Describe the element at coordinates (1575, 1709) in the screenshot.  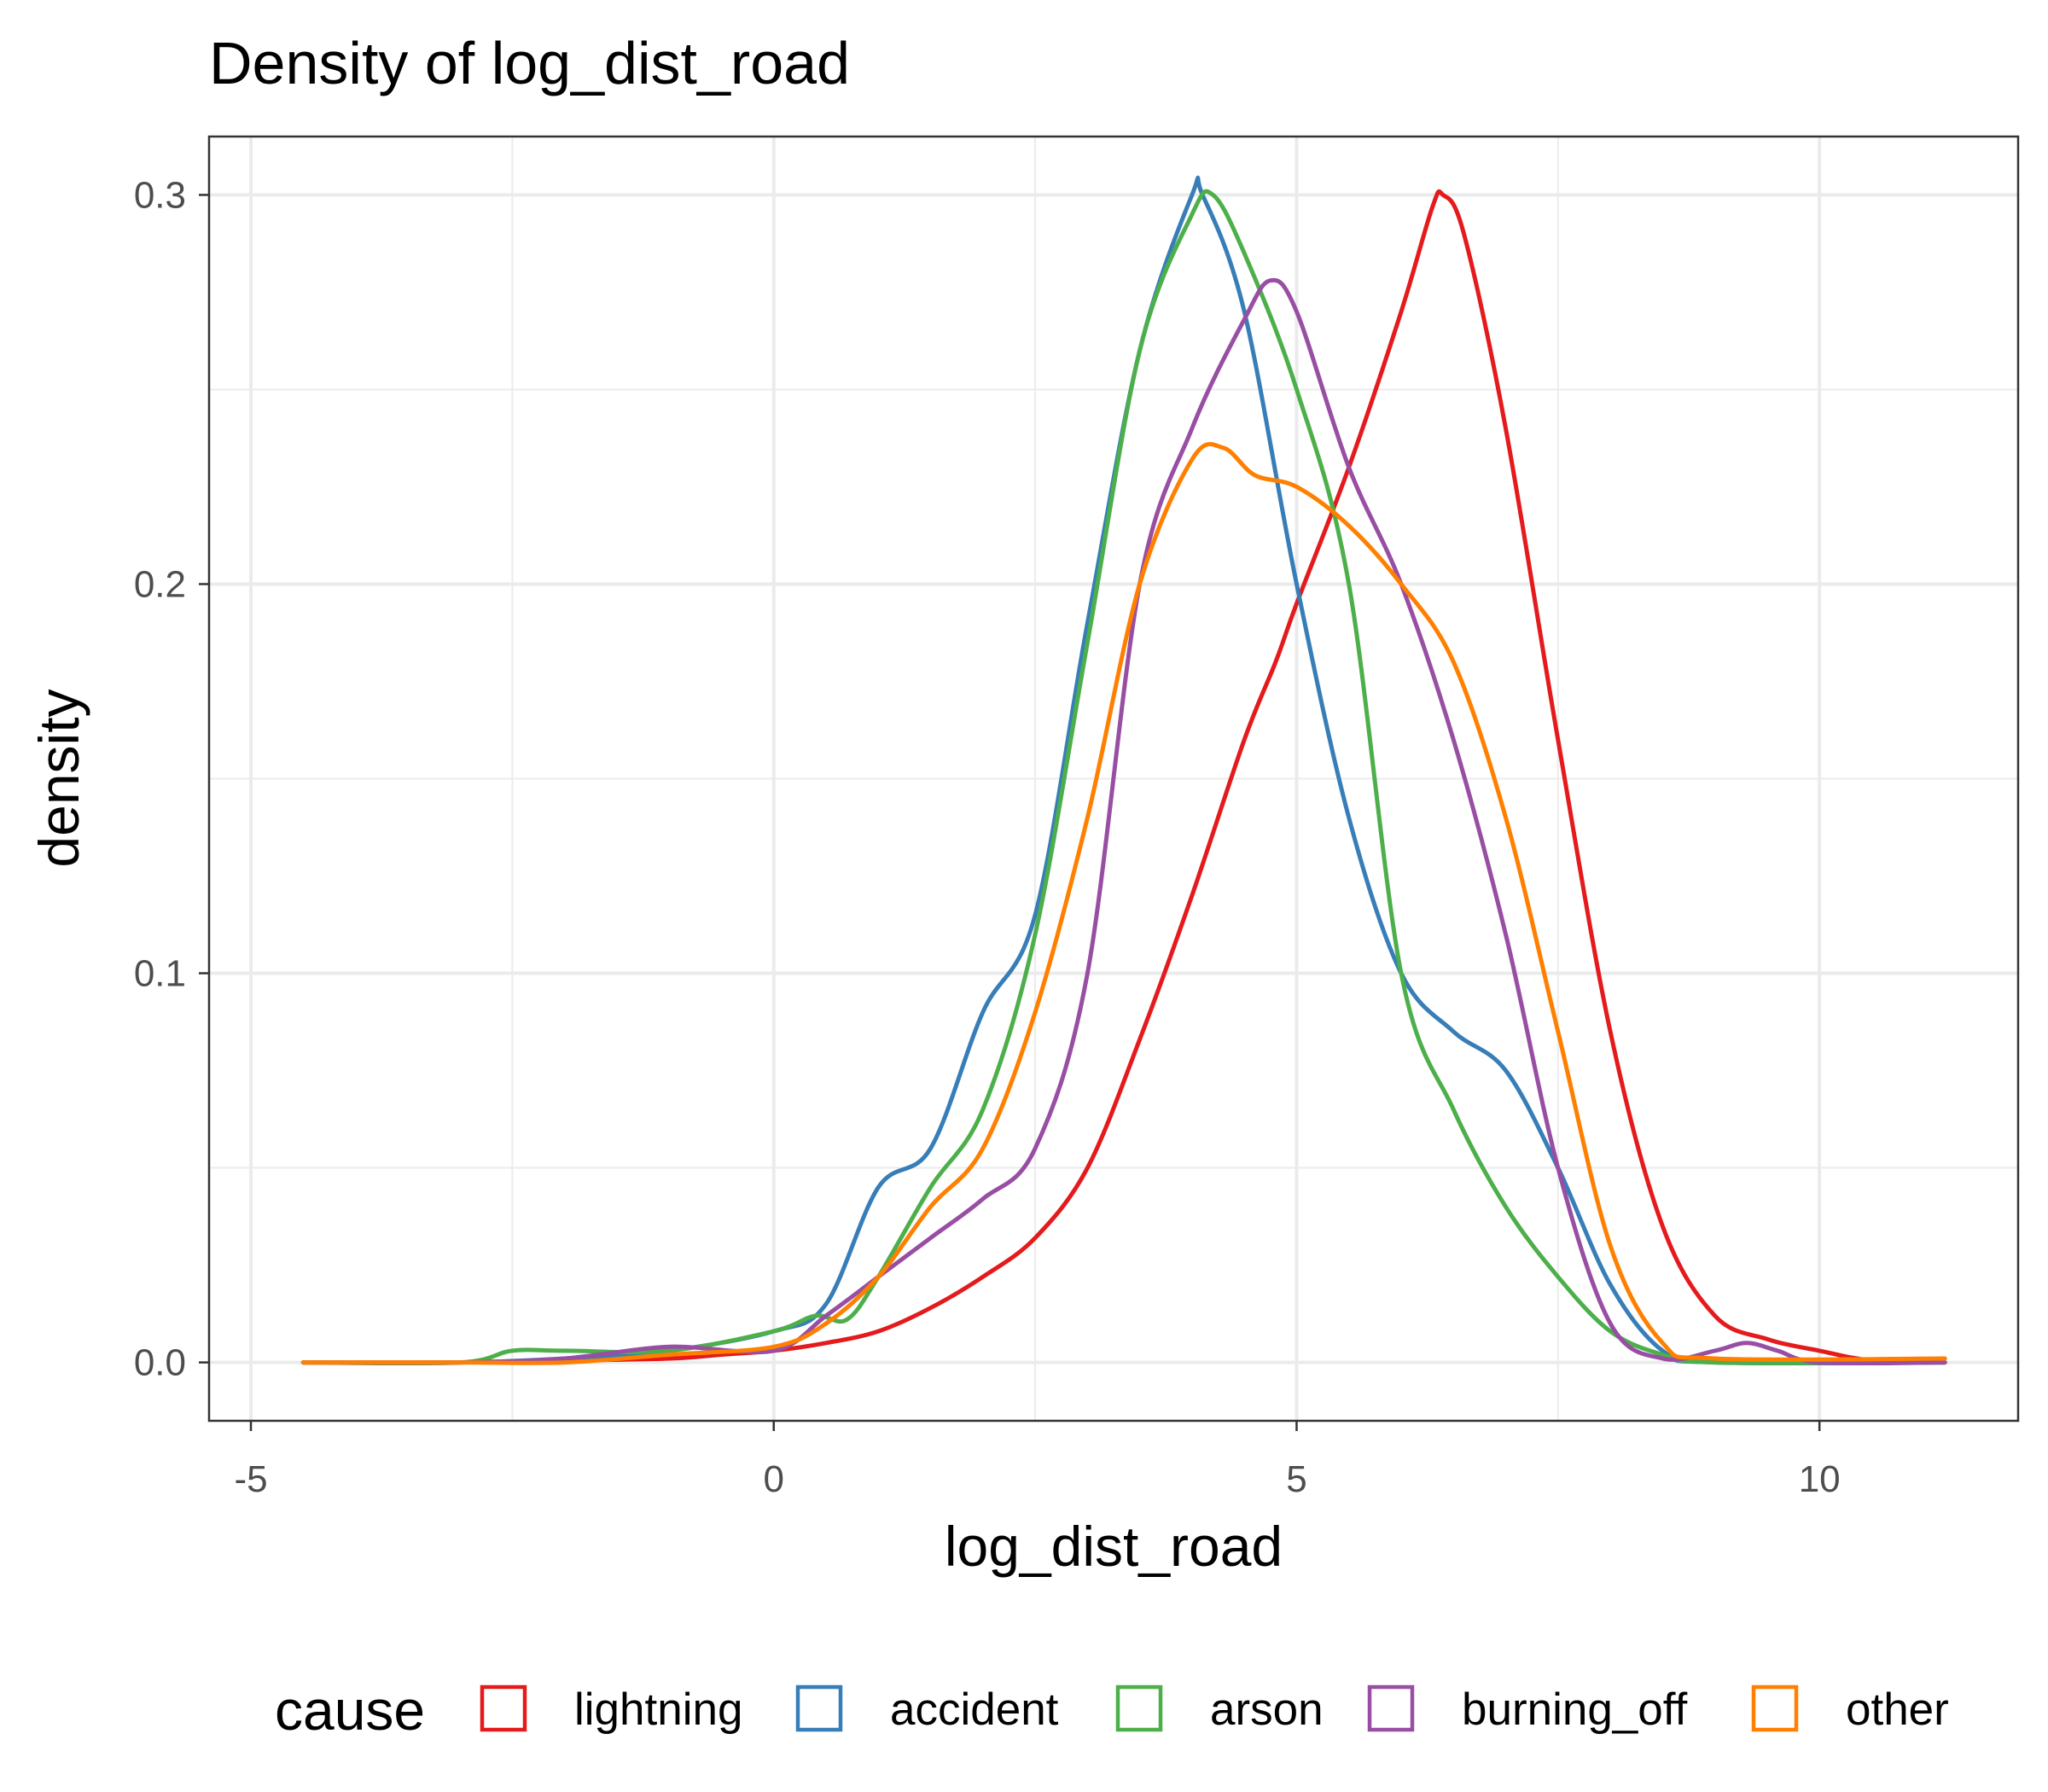
I see `legend-label-burning_off: burning_off` at that location.